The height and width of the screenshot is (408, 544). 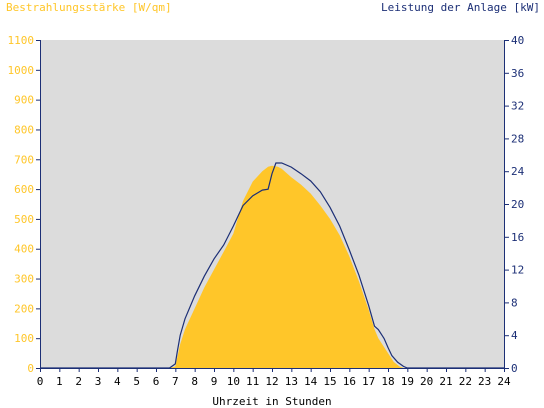 I want to click on right-tick-label: 12, so click(x=517, y=270).